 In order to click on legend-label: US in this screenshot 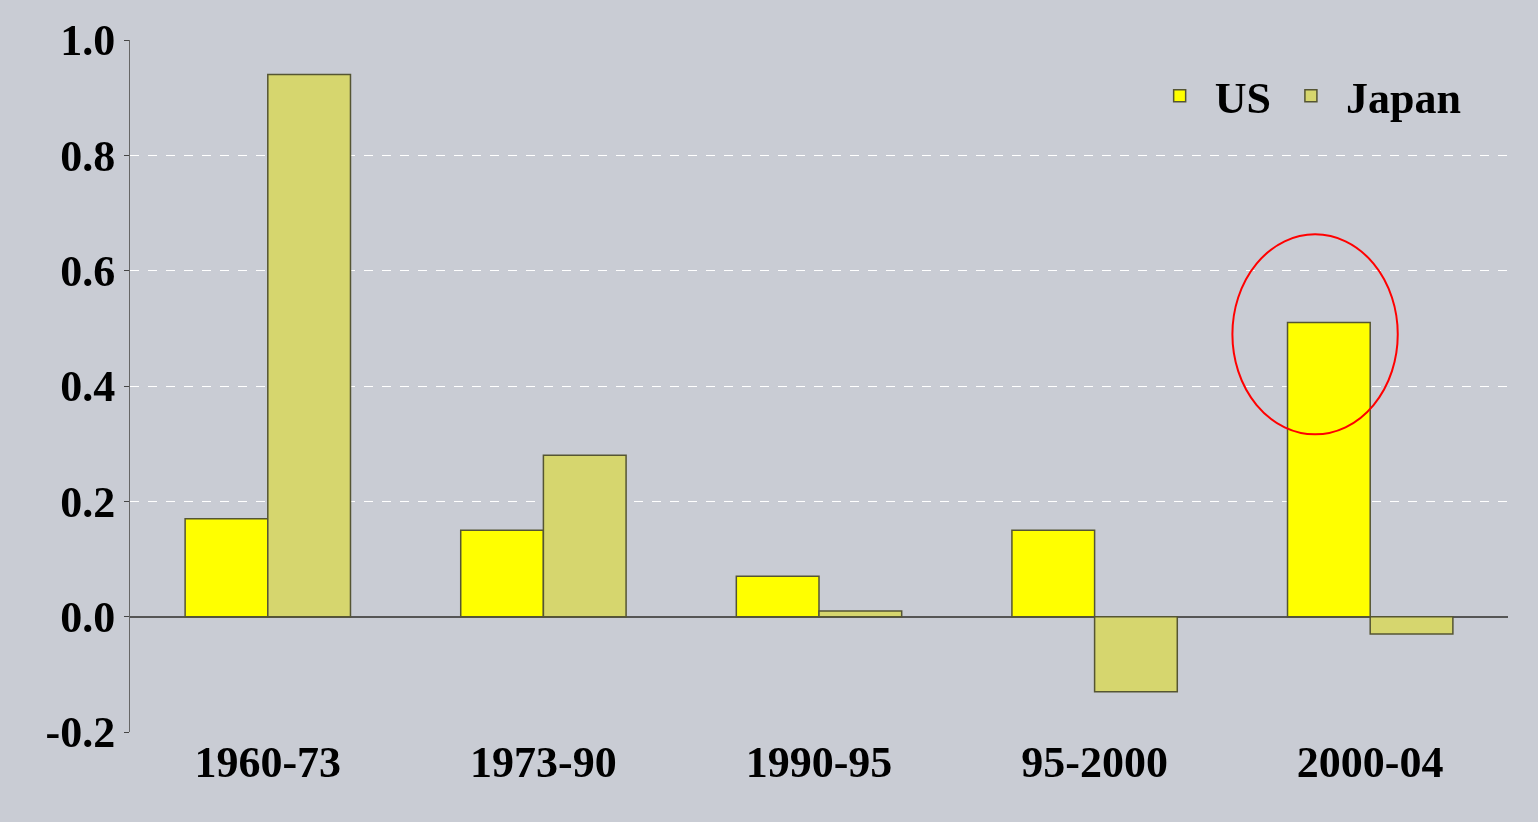, I will do `click(1242, 99)`.